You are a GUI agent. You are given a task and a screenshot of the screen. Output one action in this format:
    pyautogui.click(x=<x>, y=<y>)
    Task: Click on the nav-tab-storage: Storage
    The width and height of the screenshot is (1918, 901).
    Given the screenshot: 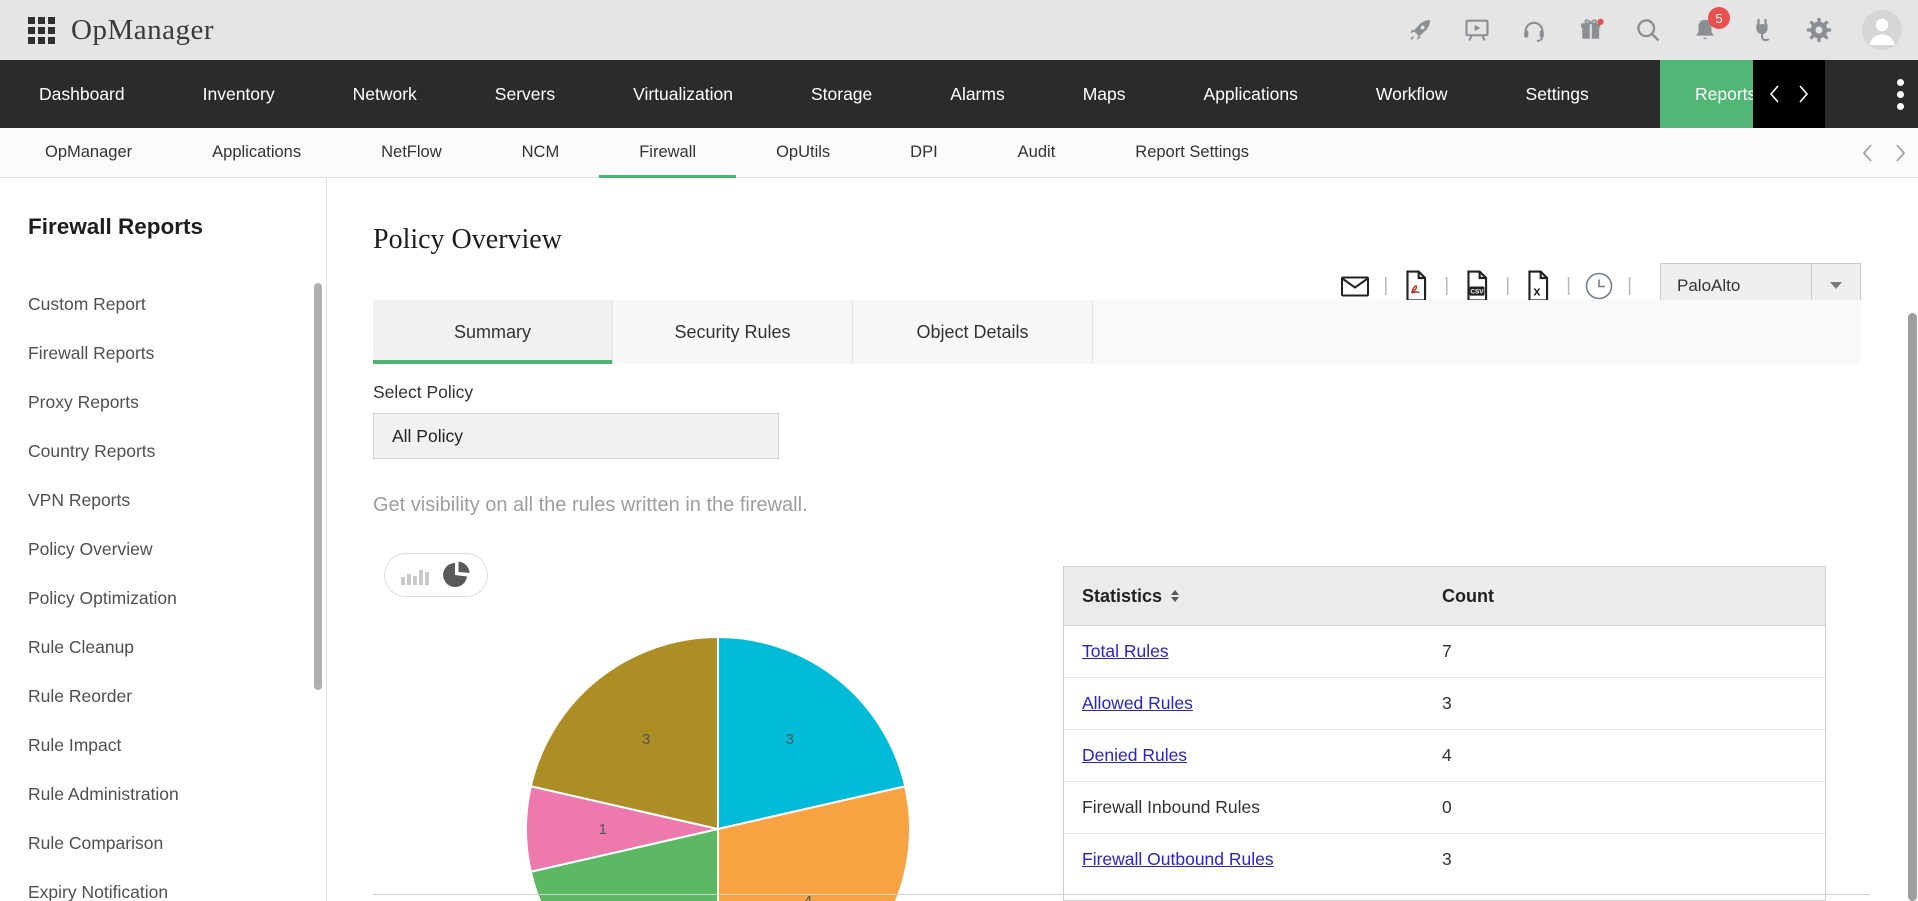 What is the action you would take?
    pyautogui.click(x=841, y=93)
    